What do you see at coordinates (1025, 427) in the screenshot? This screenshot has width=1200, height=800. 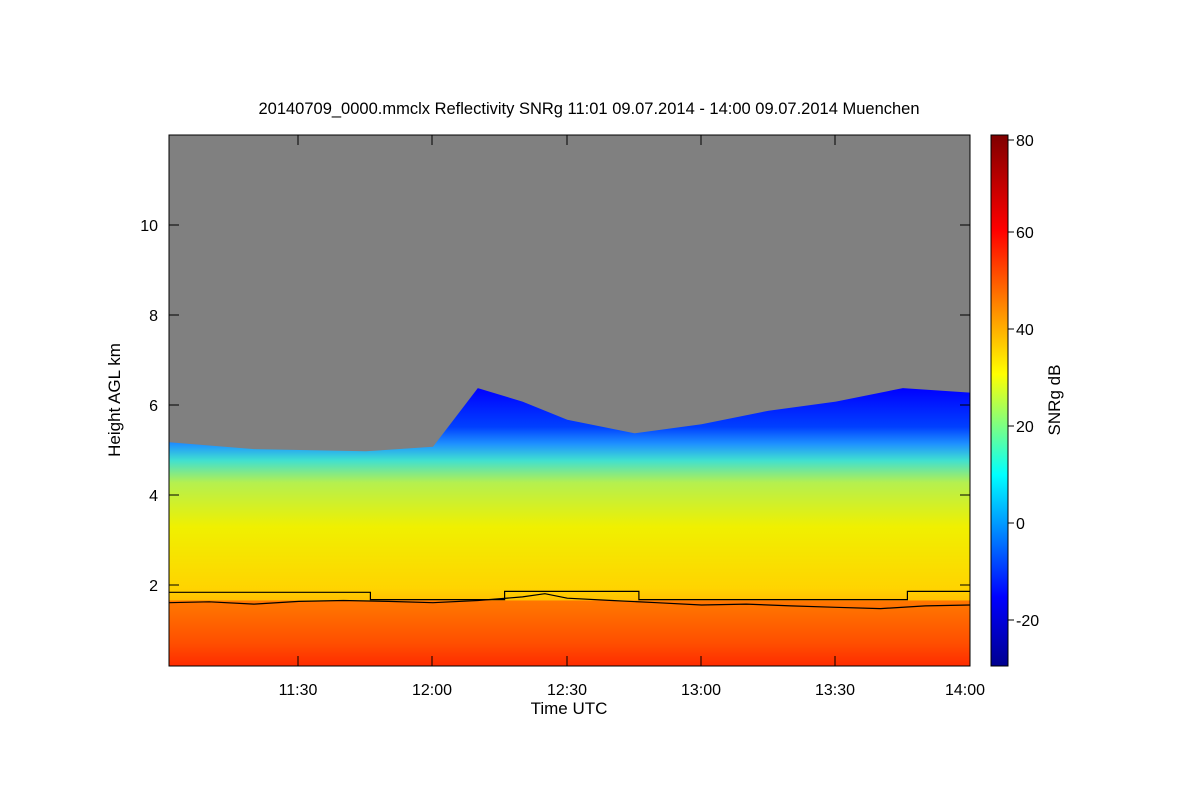 I see `colorbar-tick-label: 20` at bounding box center [1025, 427].